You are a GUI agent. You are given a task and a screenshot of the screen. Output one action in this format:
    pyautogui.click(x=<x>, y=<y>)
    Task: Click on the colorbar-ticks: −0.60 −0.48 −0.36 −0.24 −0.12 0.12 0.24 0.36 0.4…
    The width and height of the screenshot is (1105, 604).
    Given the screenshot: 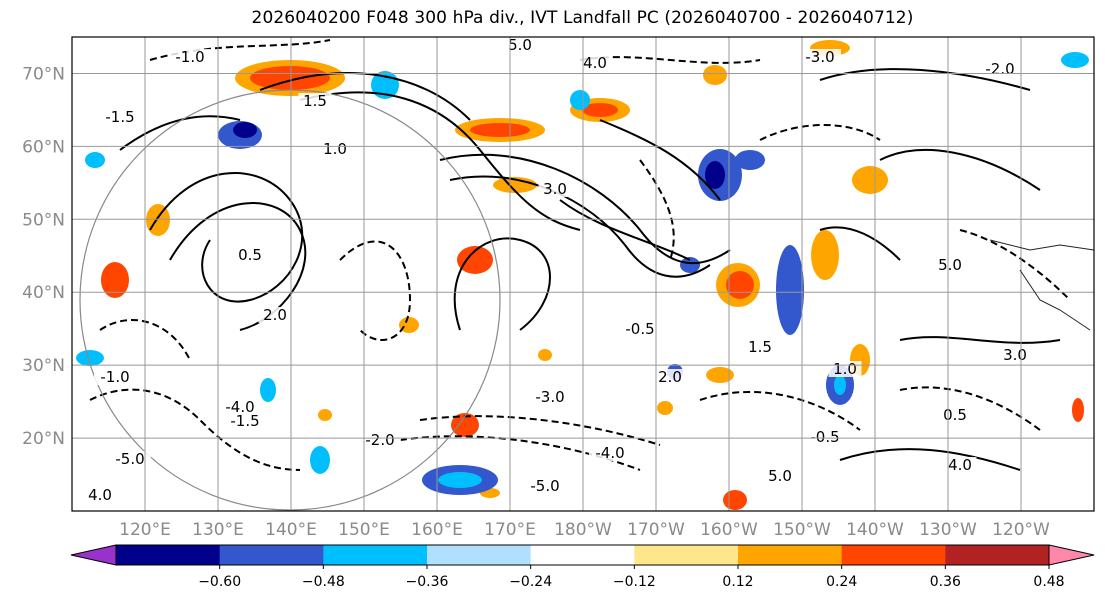 What is the action you would take?
    pyautogui.click(x=631, y=577)
    